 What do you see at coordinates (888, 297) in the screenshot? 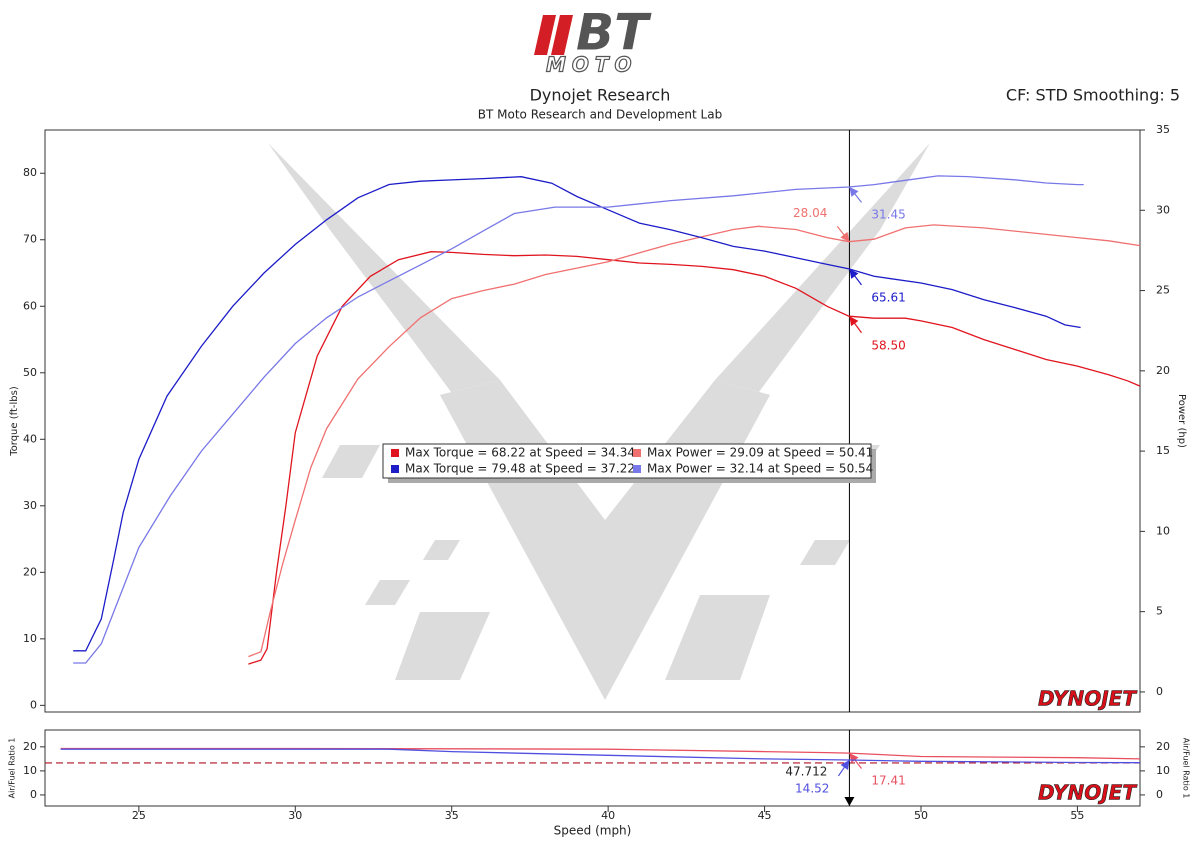
I see `cursor-value-label: 65.61` at bounding box center [888, 297].